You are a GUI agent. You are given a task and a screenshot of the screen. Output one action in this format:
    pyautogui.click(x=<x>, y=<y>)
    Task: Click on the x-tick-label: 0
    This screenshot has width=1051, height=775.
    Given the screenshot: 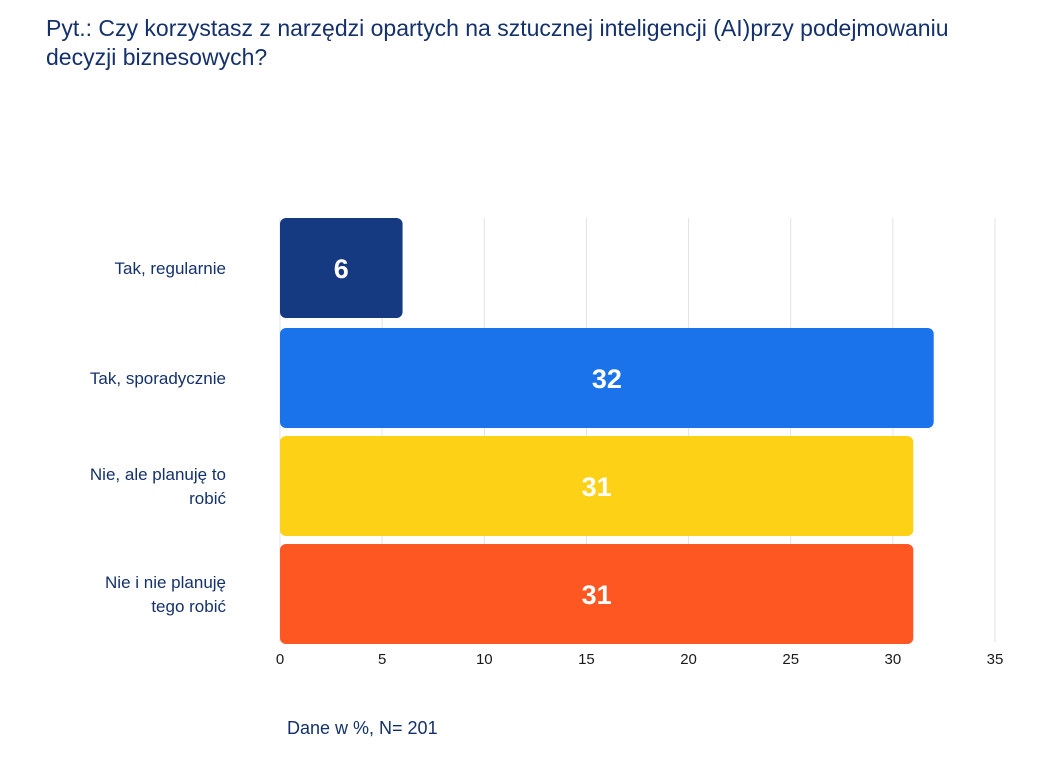 What is the action you would take?
    pyautogui.click(x=280, y=659)
    